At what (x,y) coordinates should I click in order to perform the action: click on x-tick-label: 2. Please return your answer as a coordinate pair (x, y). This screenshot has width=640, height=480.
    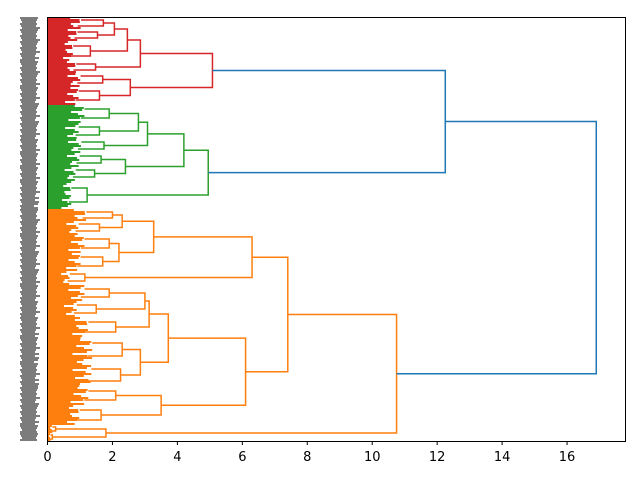
    Looking at the image, I should click on (112, 457).